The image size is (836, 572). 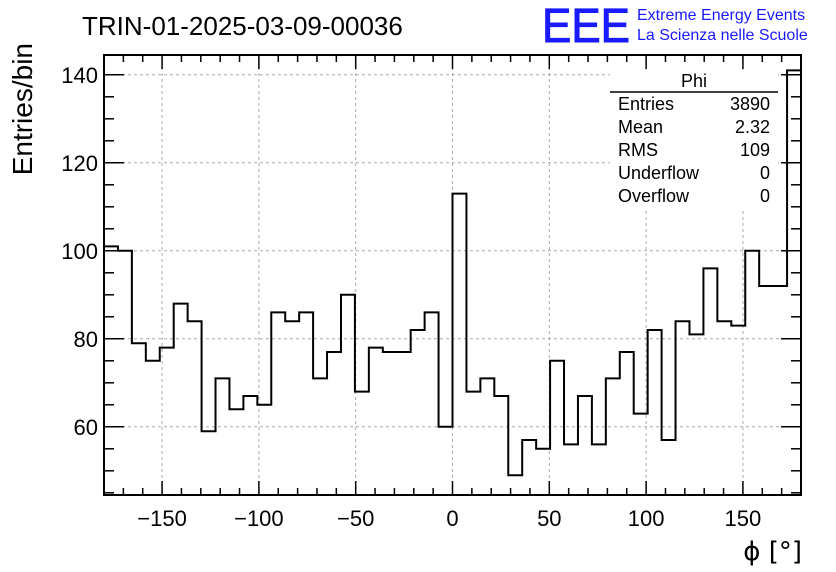 I want to click on x-tick-label: 0, so click(x=452, y=518).